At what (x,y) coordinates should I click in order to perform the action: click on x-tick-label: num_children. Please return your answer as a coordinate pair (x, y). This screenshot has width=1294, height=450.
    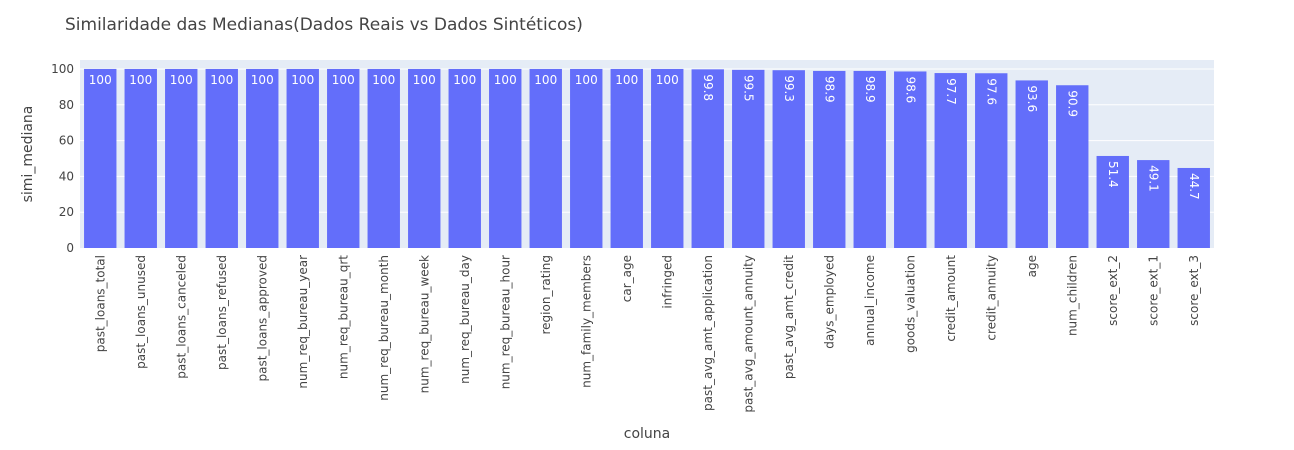
    Looking at the image, I should click on (1072, 295).